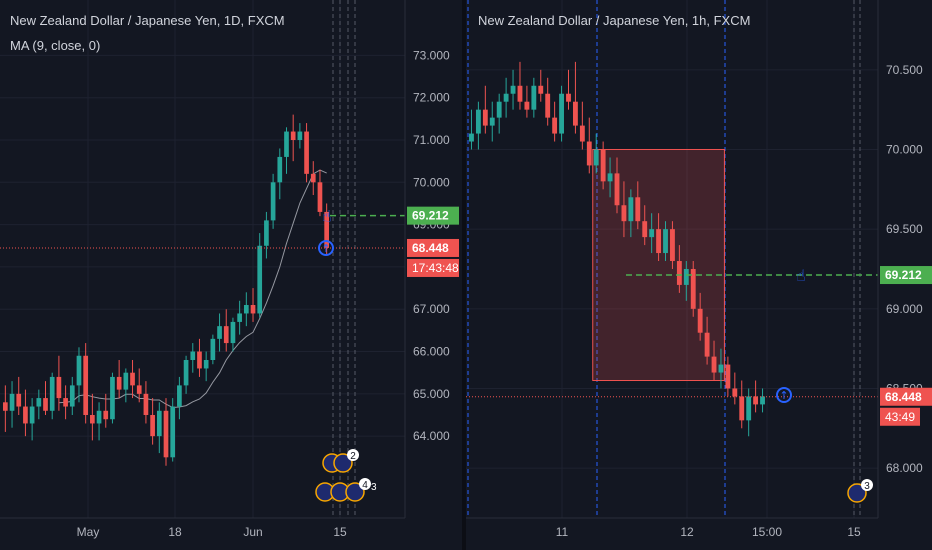  Describe the element at coordinates (192, 289) in the screenshot. I see `moving-average-line` at that location.